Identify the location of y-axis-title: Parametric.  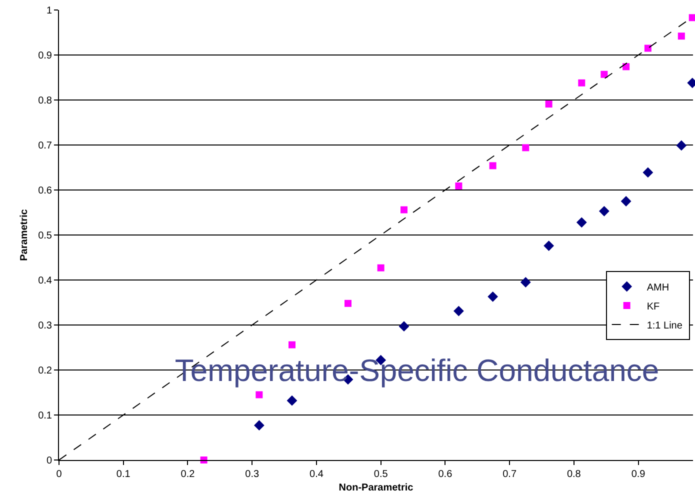
(24, 234).